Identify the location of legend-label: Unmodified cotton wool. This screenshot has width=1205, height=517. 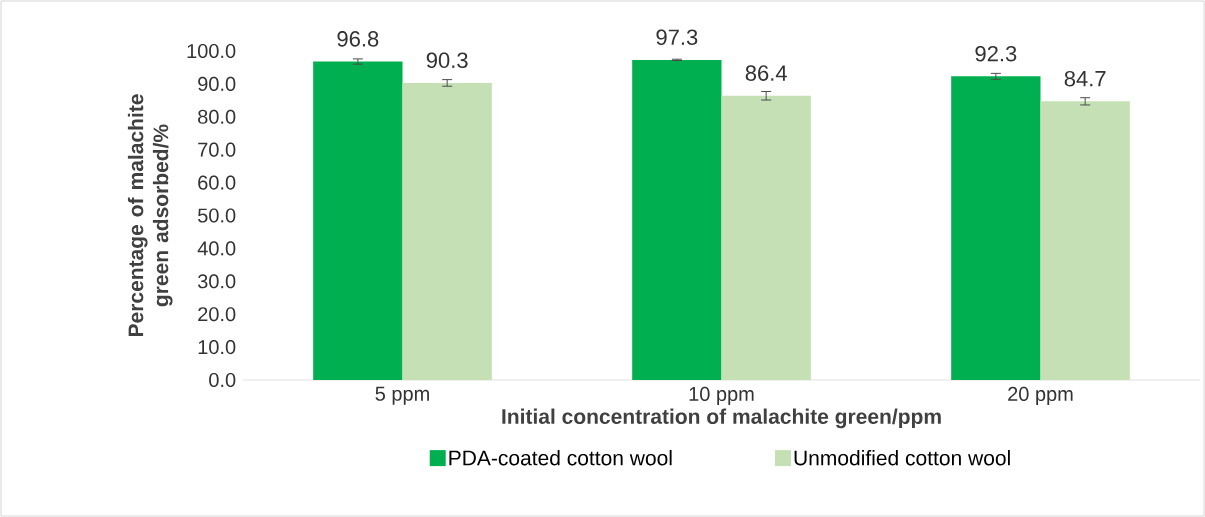
(902, 458).